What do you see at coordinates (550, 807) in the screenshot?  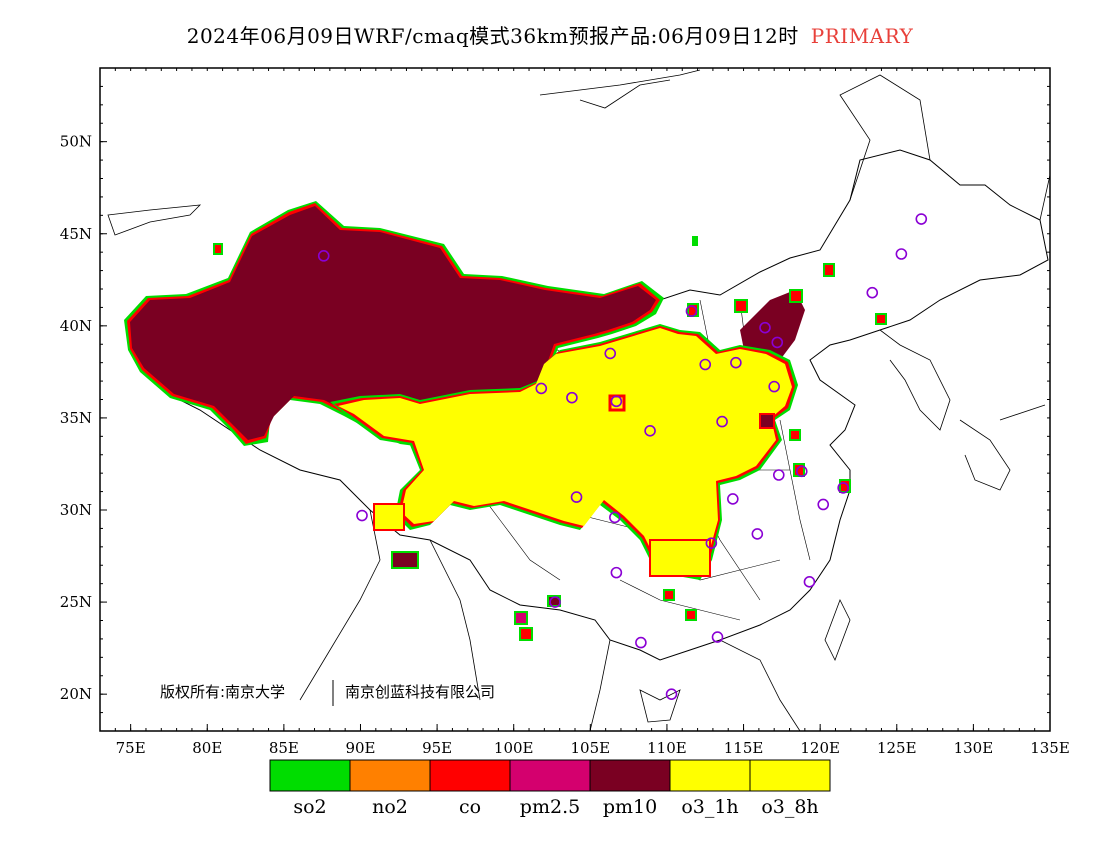 I see `legend-label: pm2.5` at bounding box center [550, 807].